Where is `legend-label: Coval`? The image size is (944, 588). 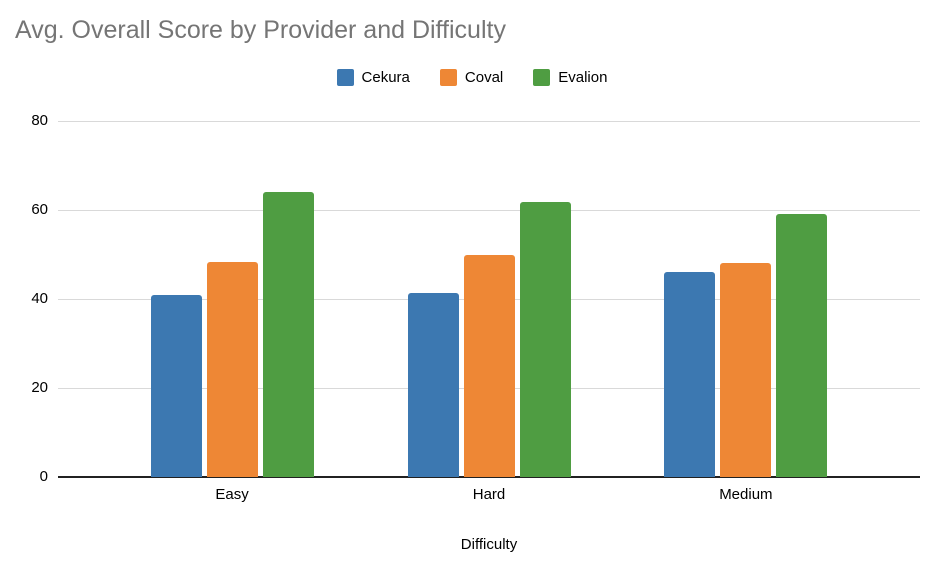 legend-label: Coval is located at coordinates (484, 77).